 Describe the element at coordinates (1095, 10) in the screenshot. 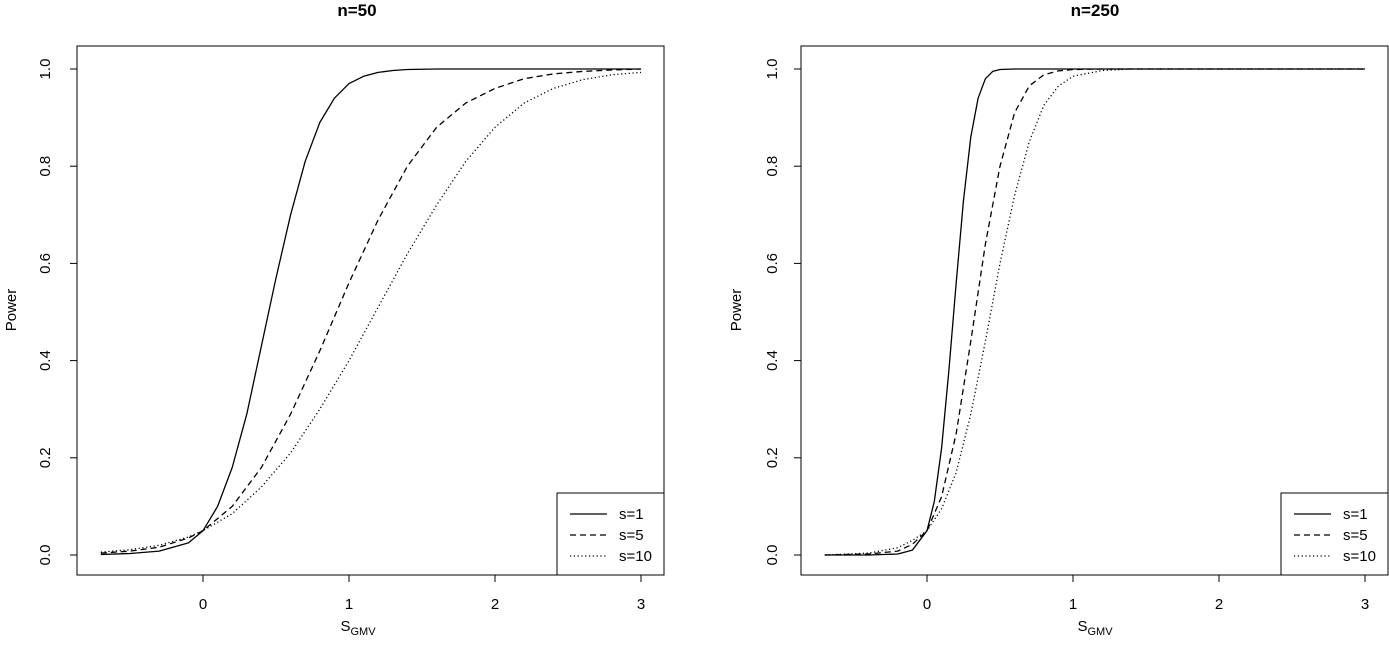

I see `chart-title: n=250` at that location.